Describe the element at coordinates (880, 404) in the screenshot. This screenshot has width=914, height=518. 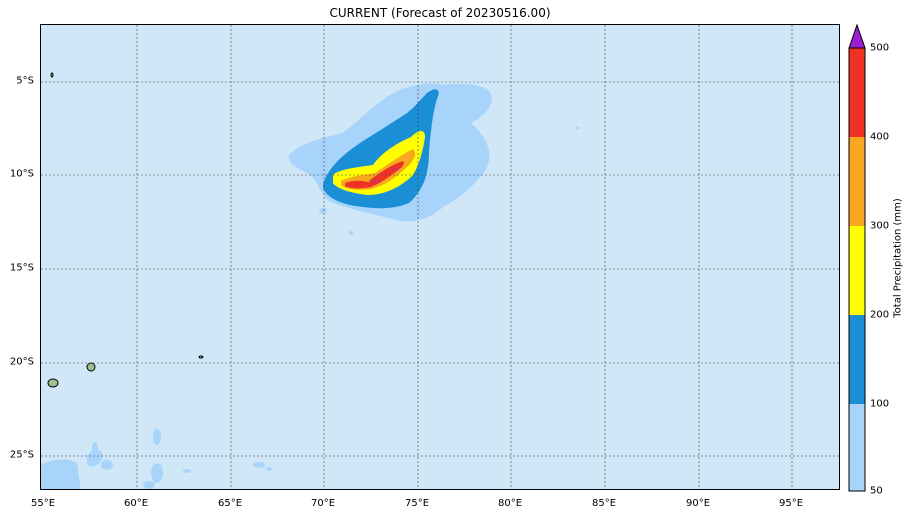
I see `colorbar-tick-label: 100` at that location.